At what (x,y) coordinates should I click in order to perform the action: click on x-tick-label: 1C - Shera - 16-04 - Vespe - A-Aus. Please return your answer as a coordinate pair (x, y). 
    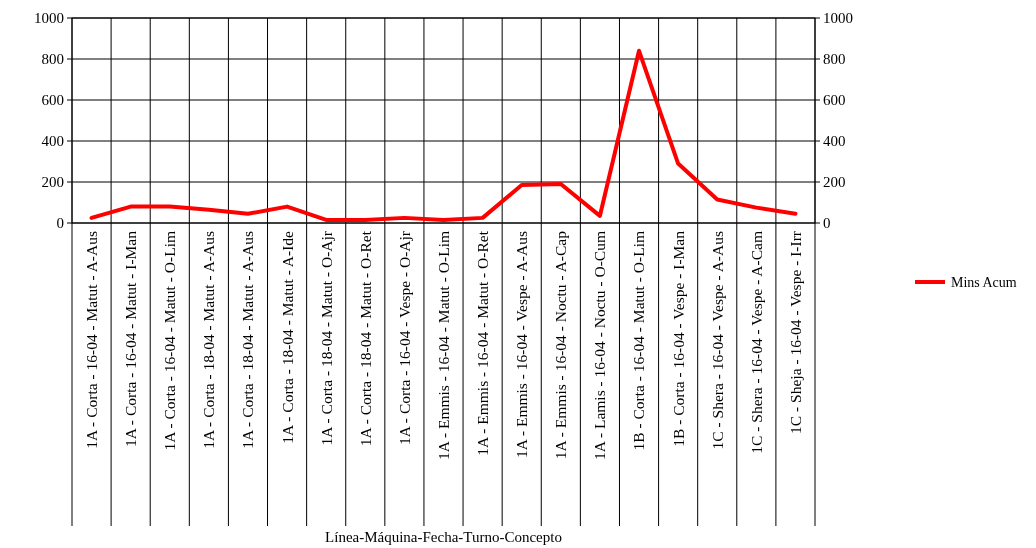
    Looking at the image, I should click on (717, 340).